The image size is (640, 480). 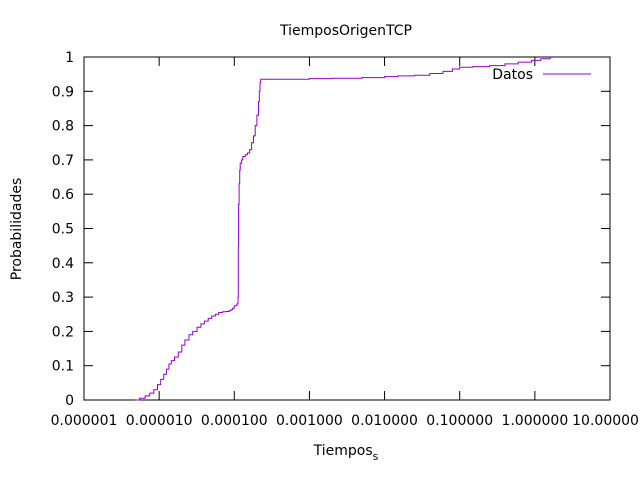 I want to click on x-axis-label-sub: s, so click(x=376, y=456).